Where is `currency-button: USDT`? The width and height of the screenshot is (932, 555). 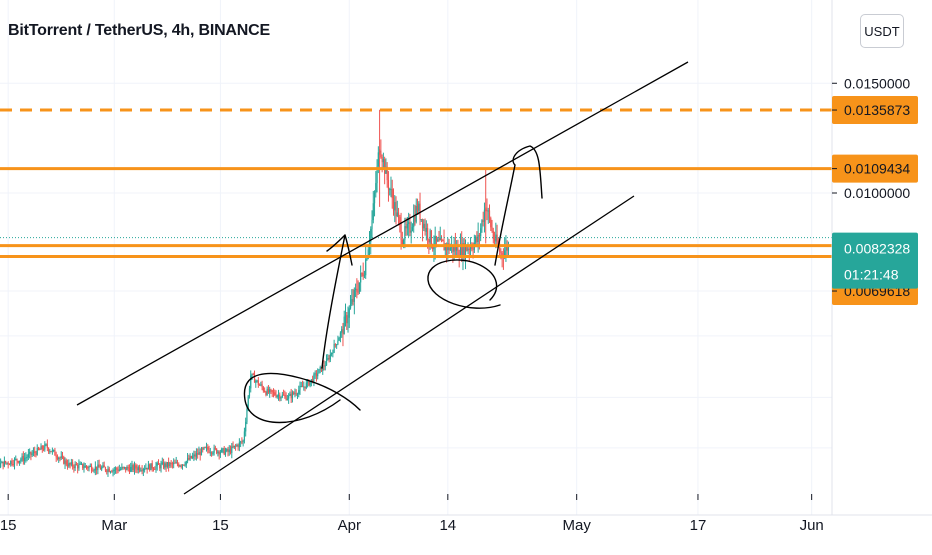 currency-button: USDT is located at coordinates (882, 31).